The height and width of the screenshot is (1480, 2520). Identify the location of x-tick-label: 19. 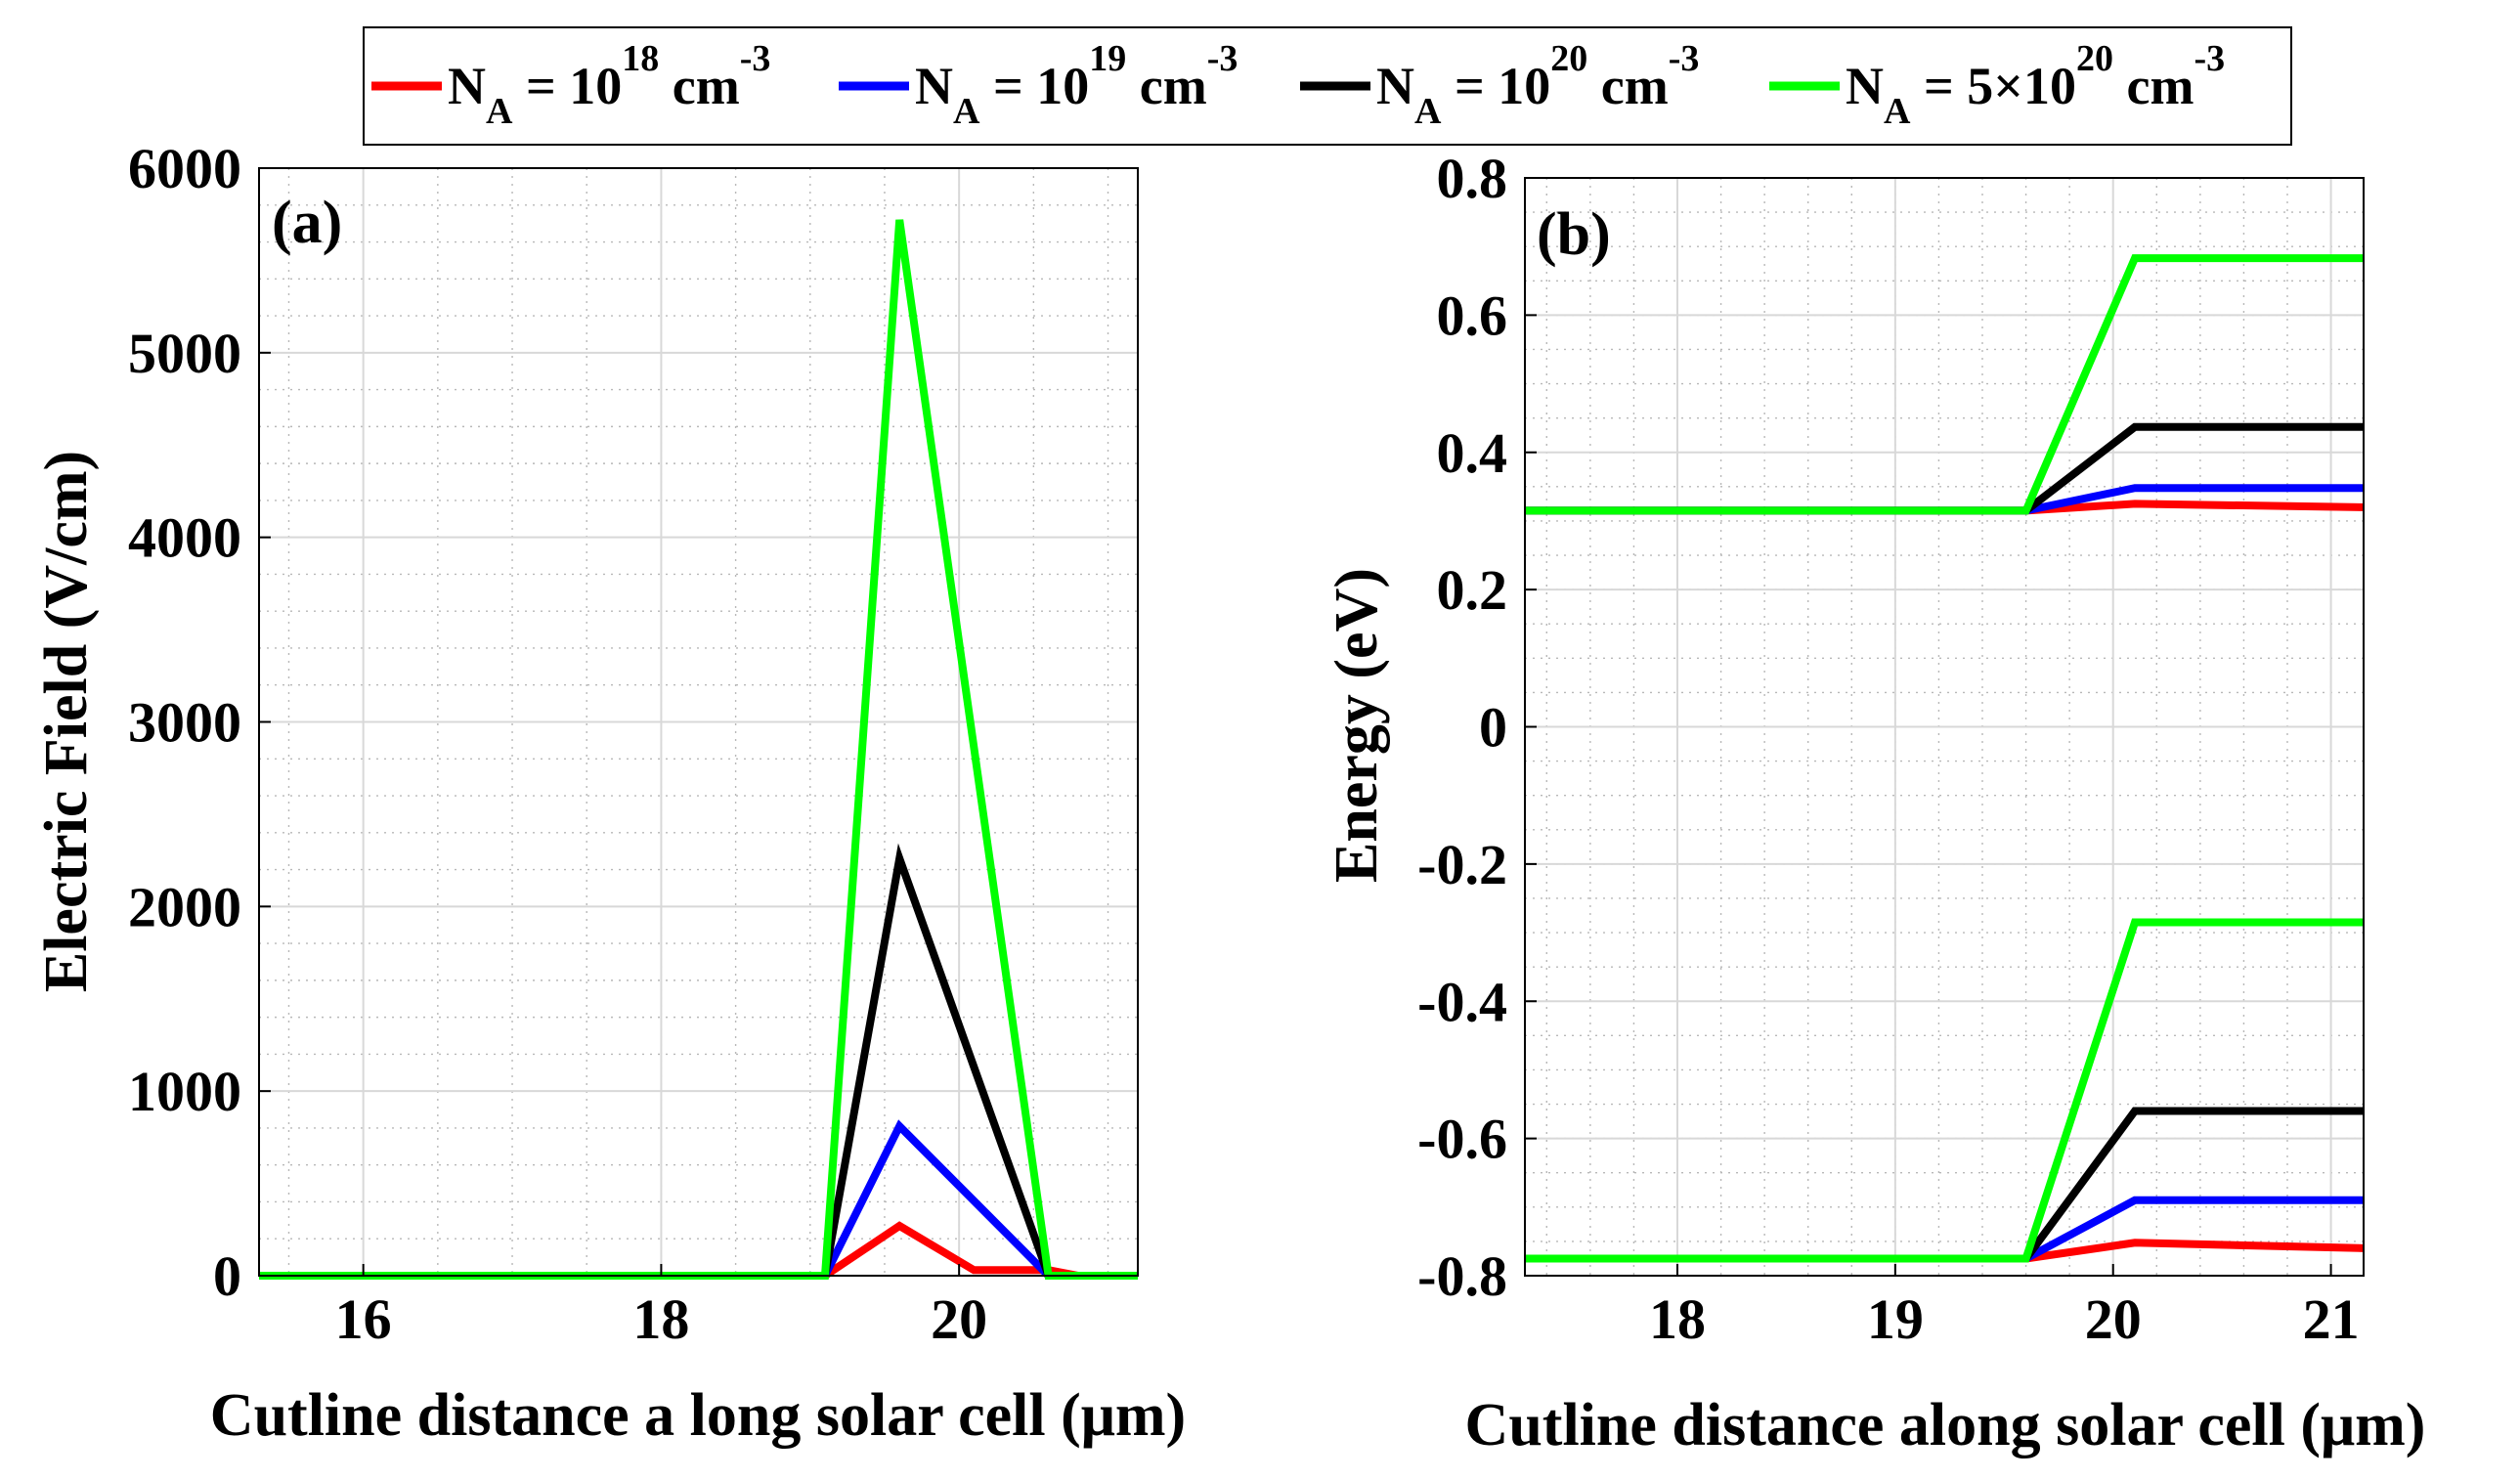
(1895, 1319).